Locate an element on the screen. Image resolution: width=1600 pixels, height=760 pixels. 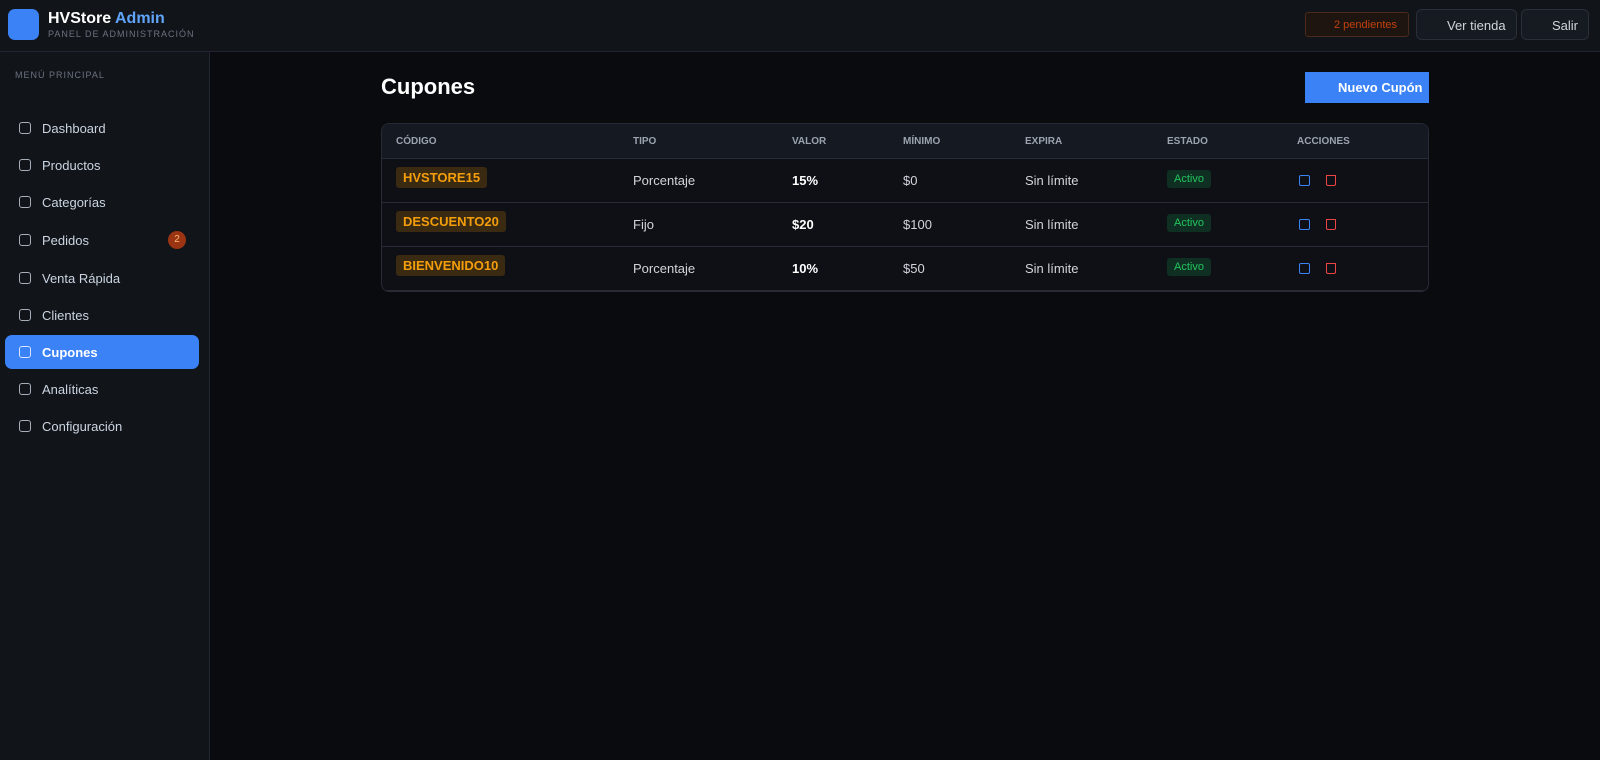
cell-text: $20 is located at coordinates (803, 224).